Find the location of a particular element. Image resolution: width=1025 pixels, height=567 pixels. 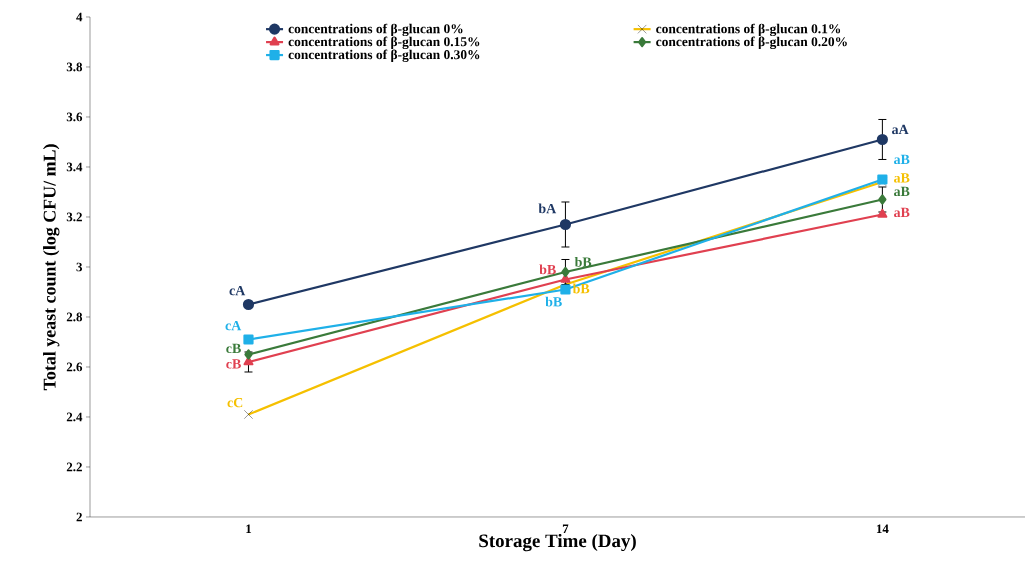

y-tick-label: 2.4 is located at coordinates (74, 417).